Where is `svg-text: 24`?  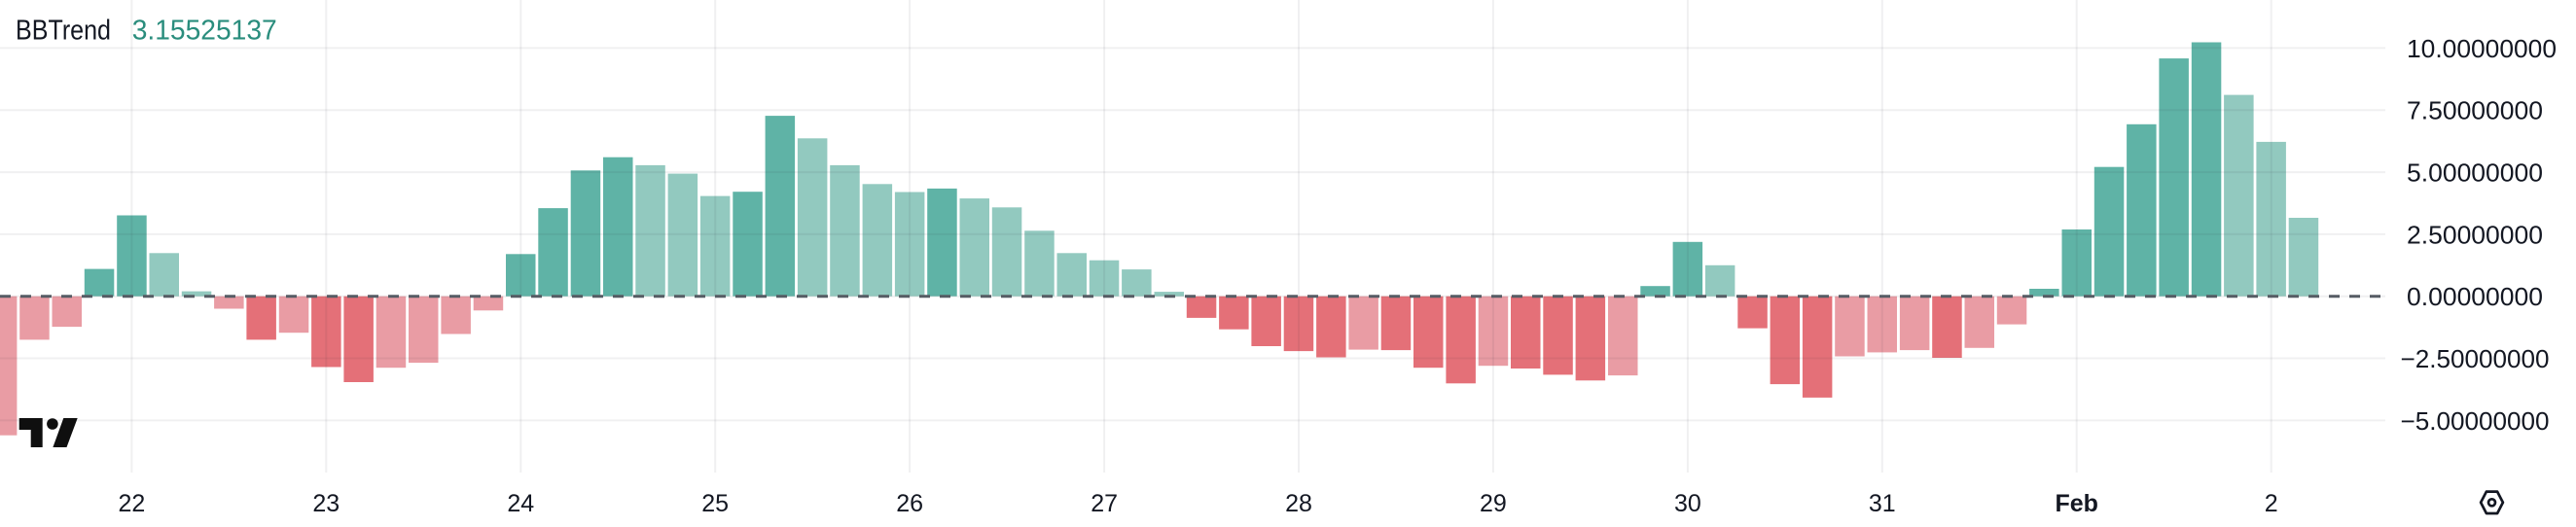
svg-text: 24 is located at coordinates (520, 504).